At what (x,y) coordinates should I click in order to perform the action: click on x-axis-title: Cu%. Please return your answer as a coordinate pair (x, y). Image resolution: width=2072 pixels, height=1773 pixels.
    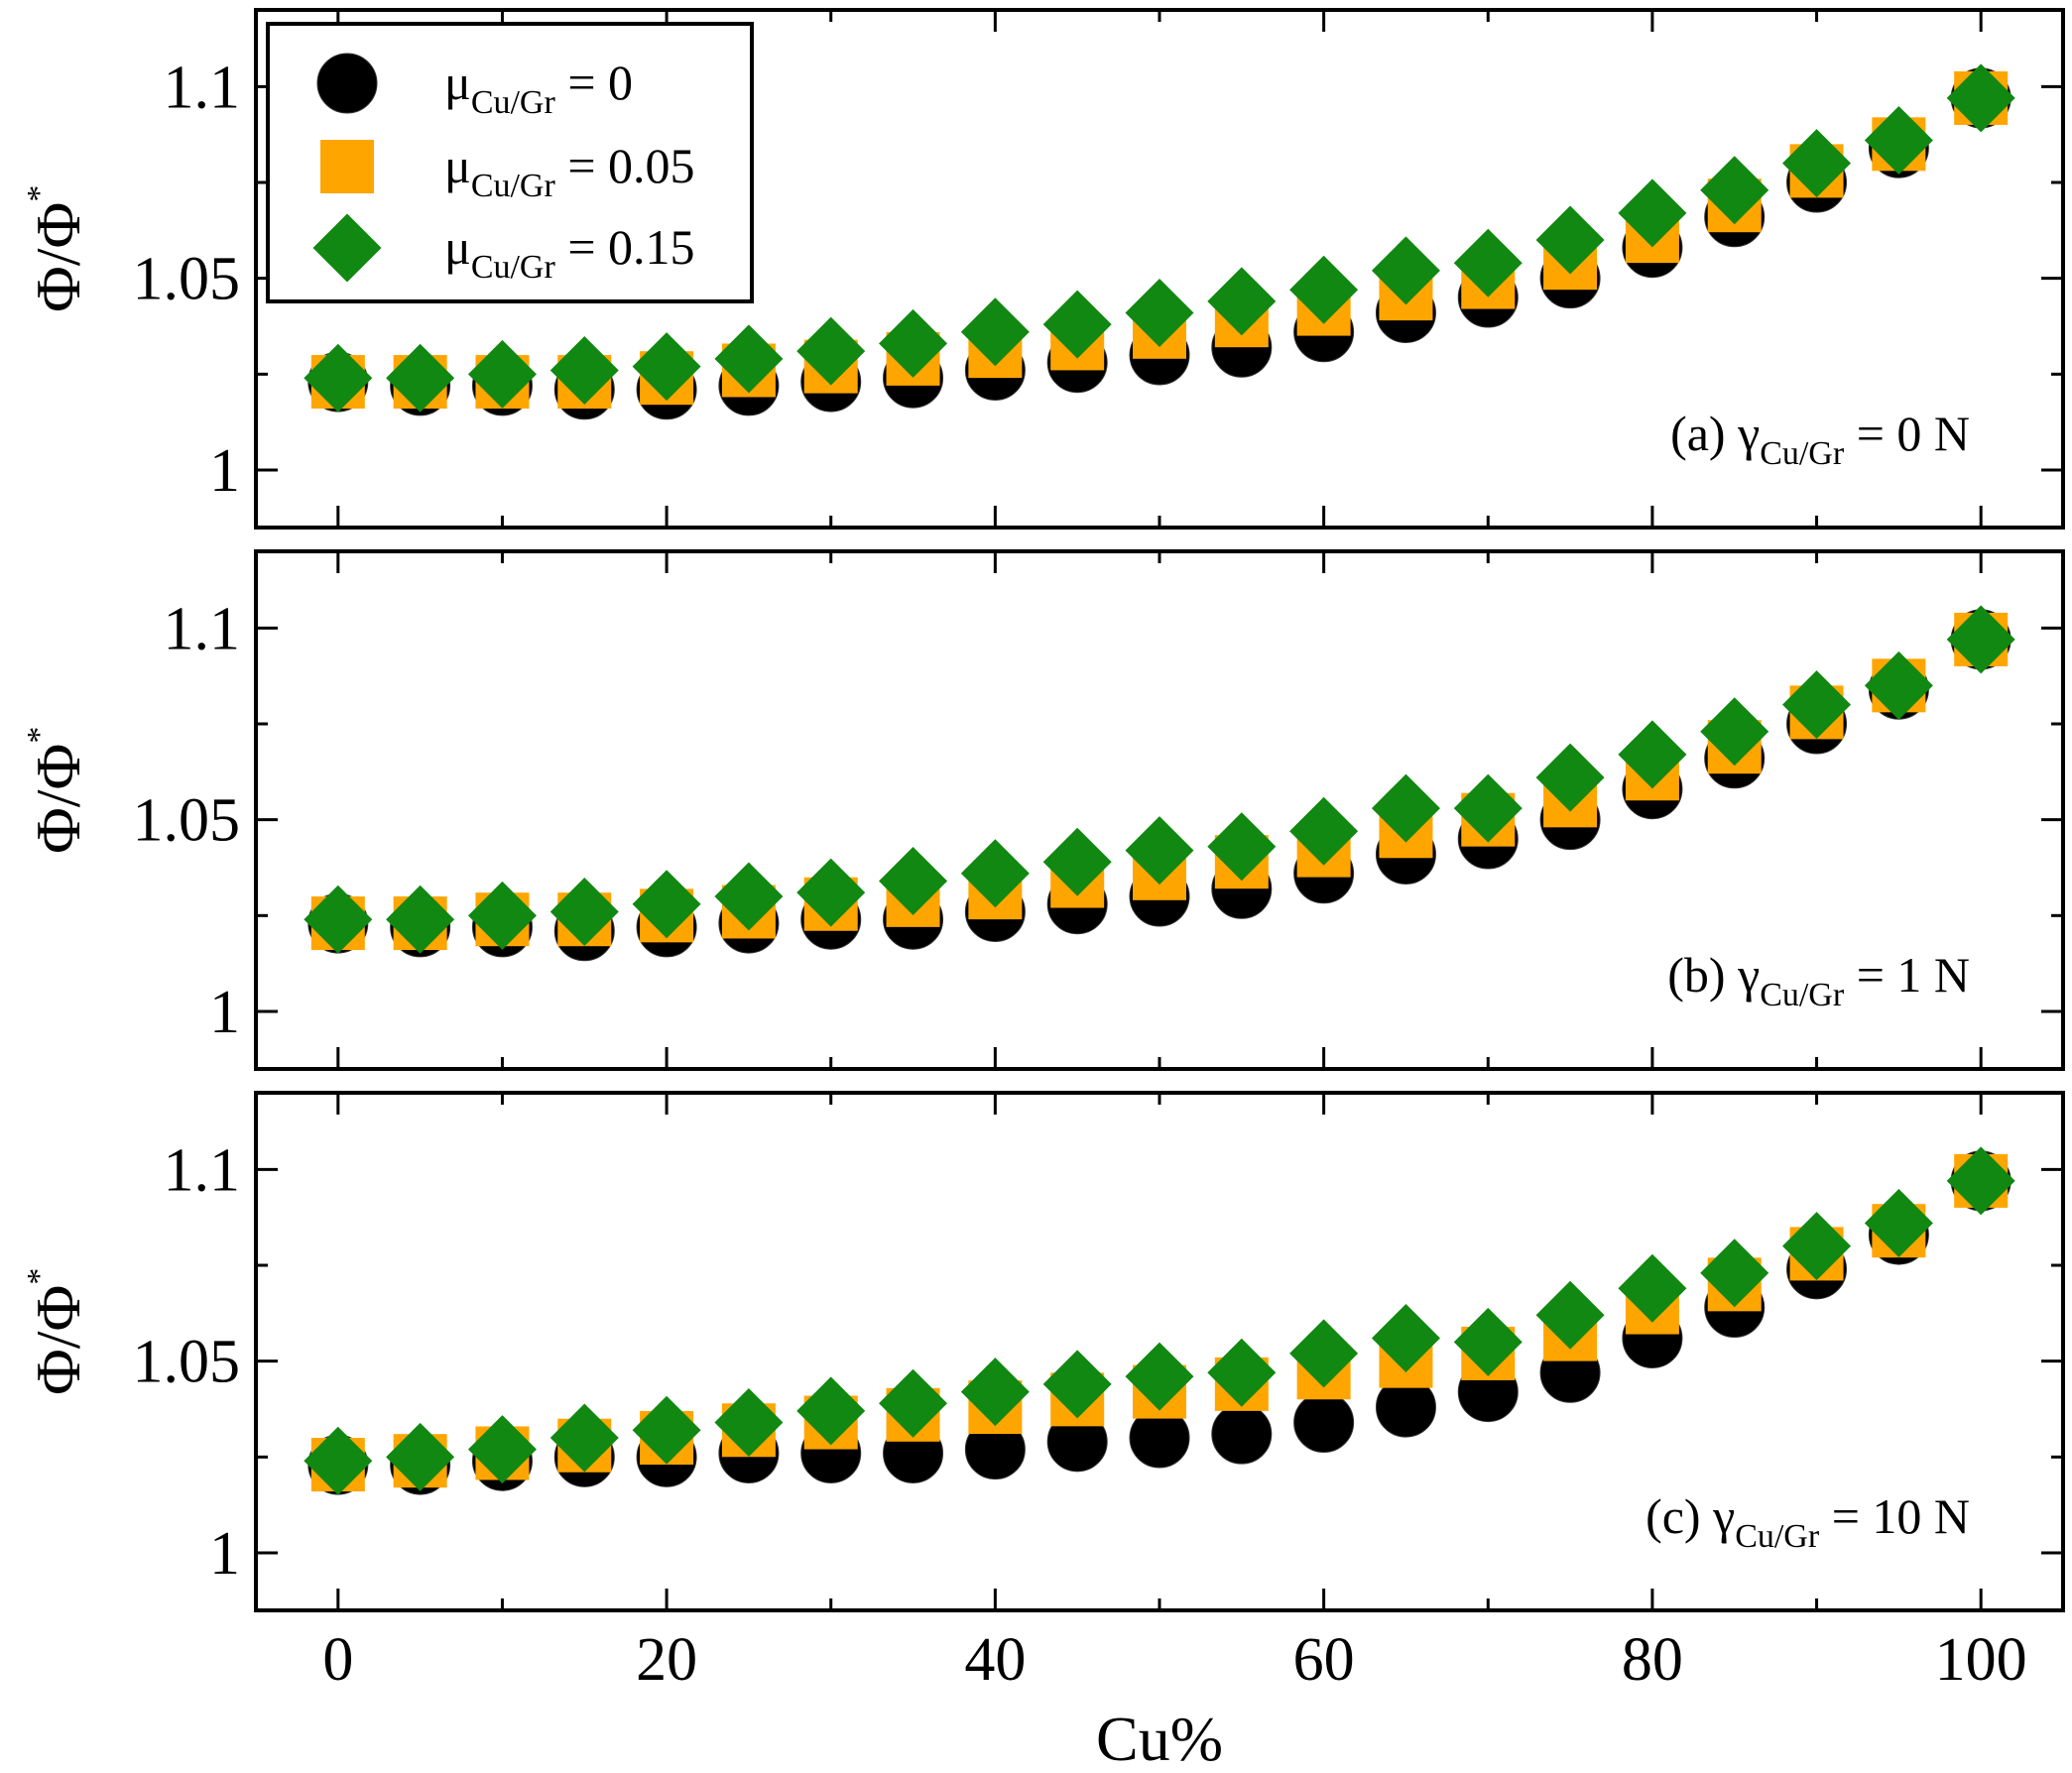
    Looking at the image, I should click on (1159, 1739).